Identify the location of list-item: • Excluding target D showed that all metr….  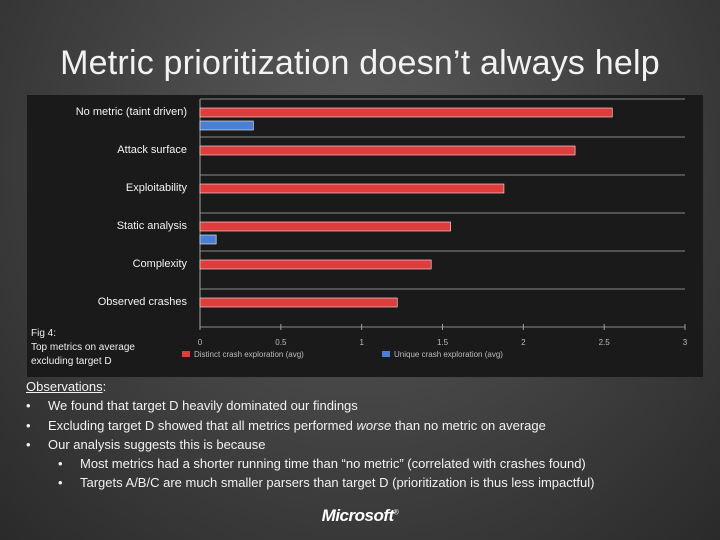
(366, 425).